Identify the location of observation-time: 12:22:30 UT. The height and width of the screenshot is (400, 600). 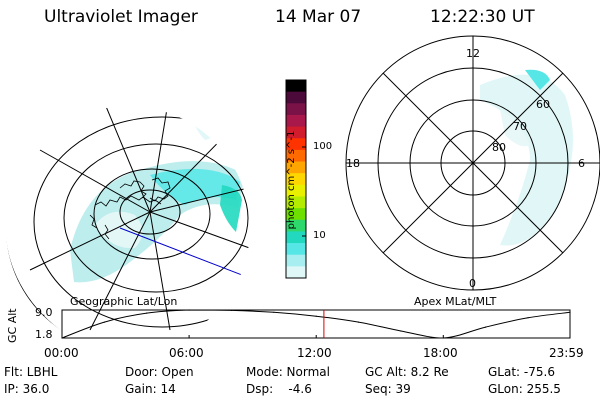
(482, 17).